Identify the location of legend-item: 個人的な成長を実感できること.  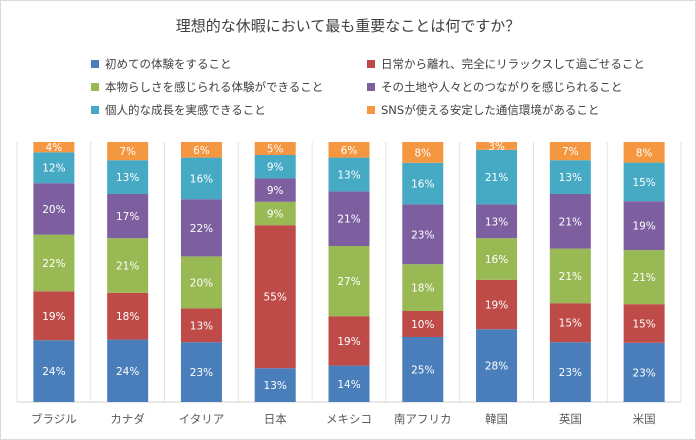
(178, 110).